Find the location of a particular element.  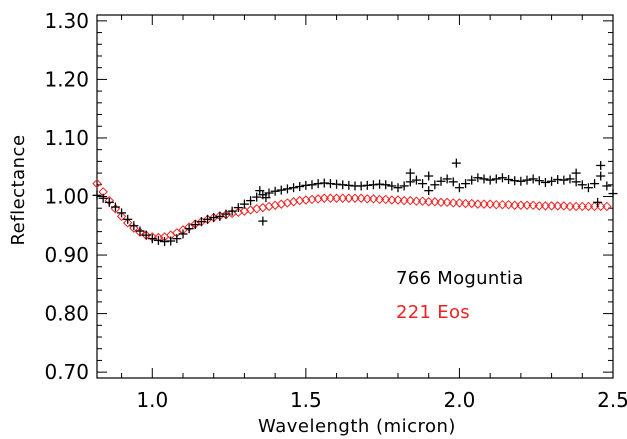

y-tick-label: 0.70 is located at coordinates (66, 372).